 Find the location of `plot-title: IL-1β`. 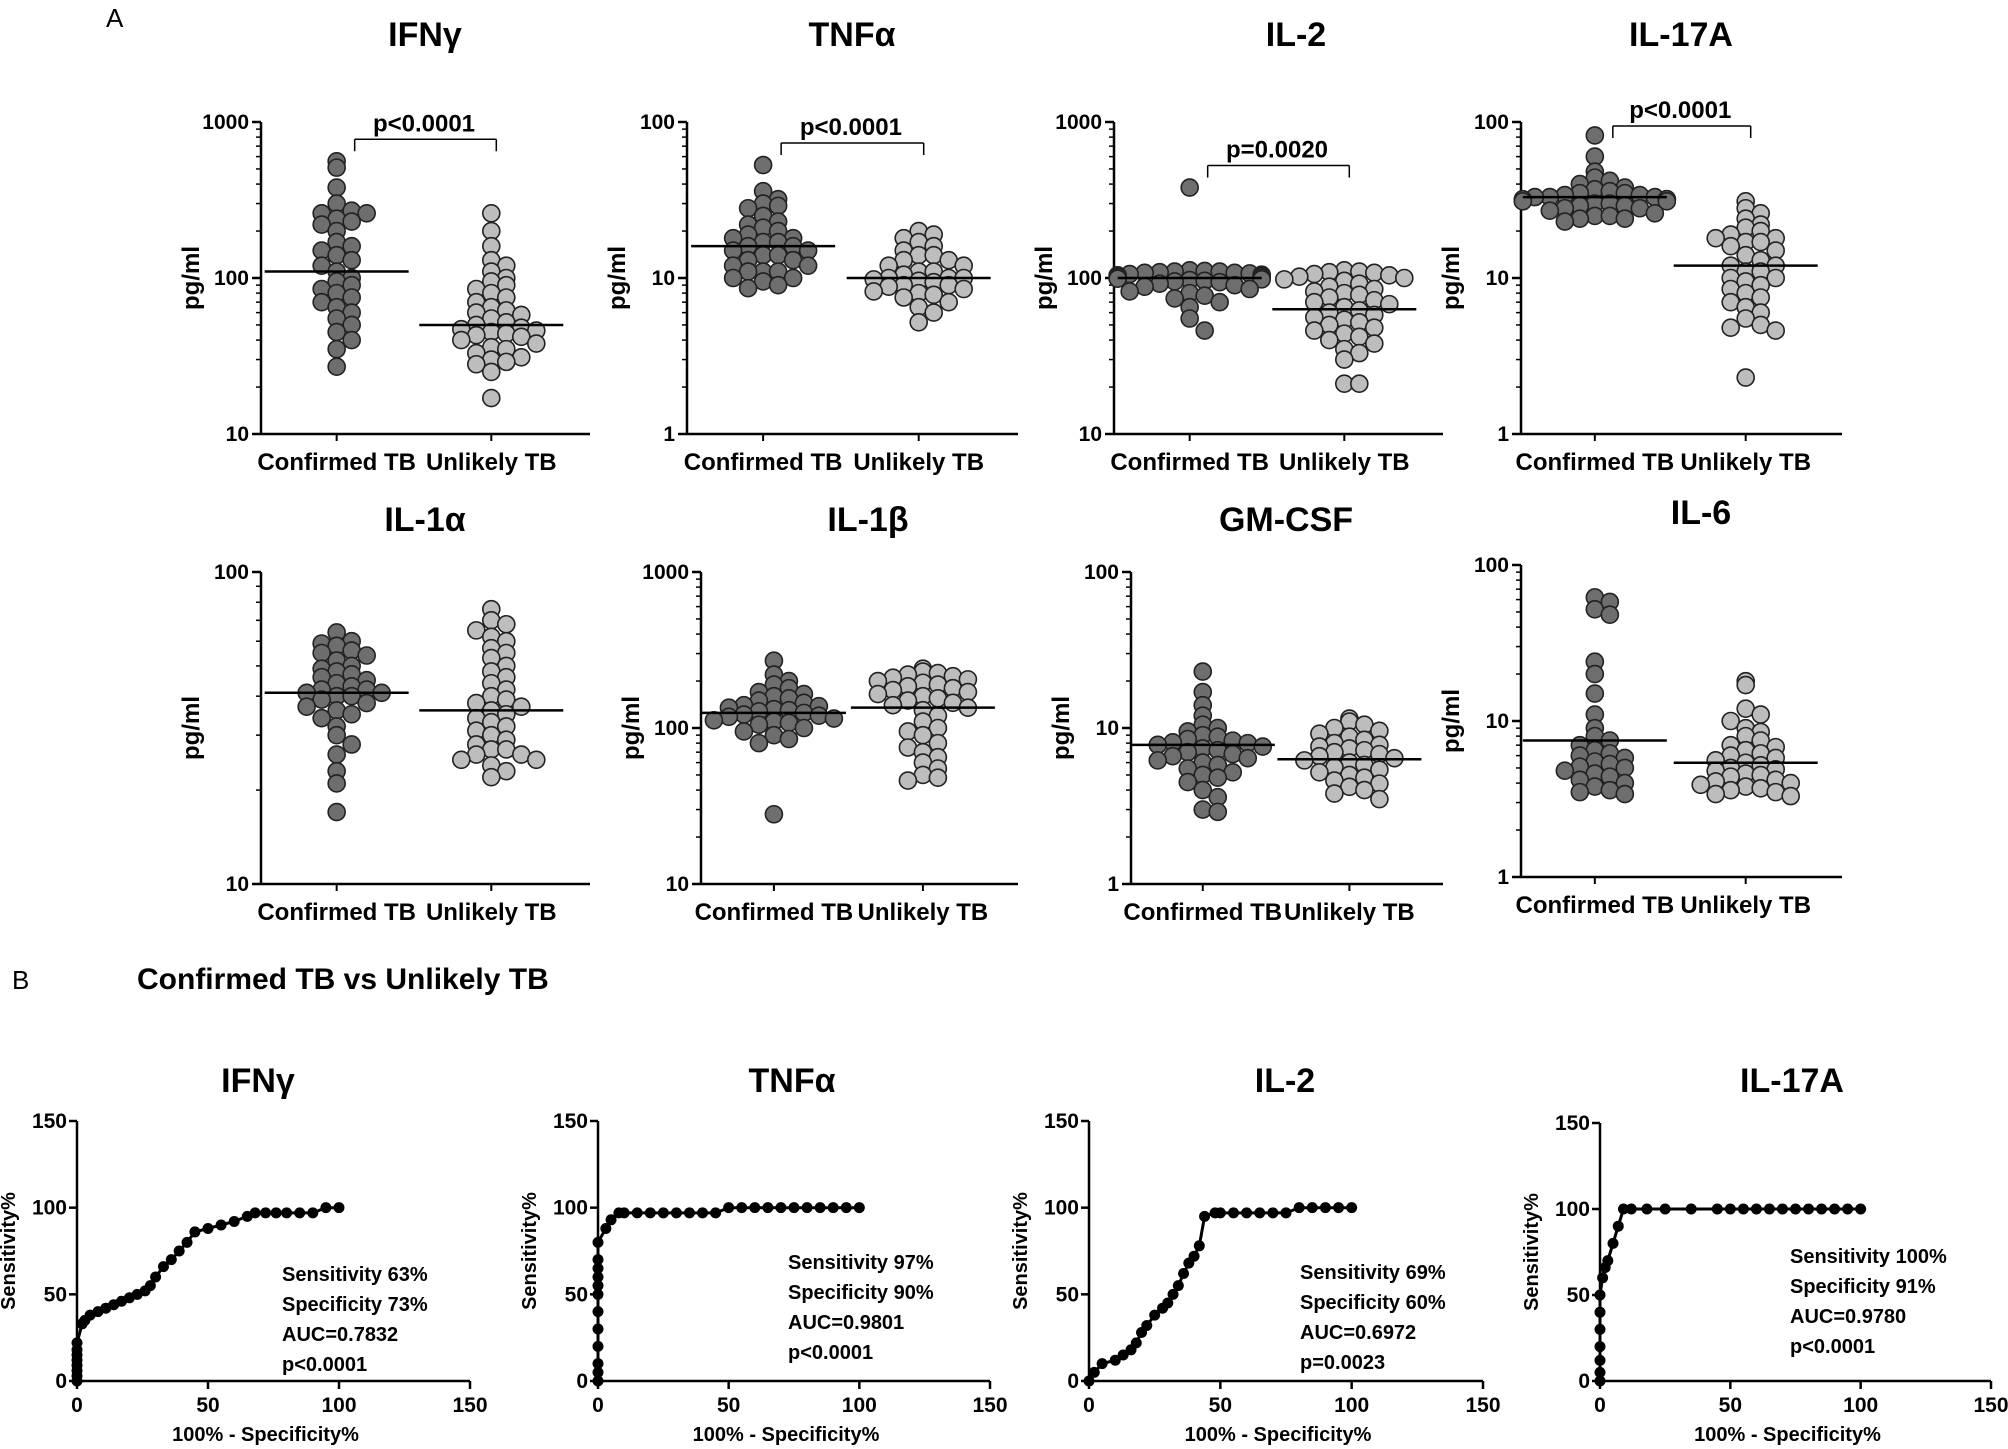

plot-title: IL-1β is located at coordinates (867, 520).